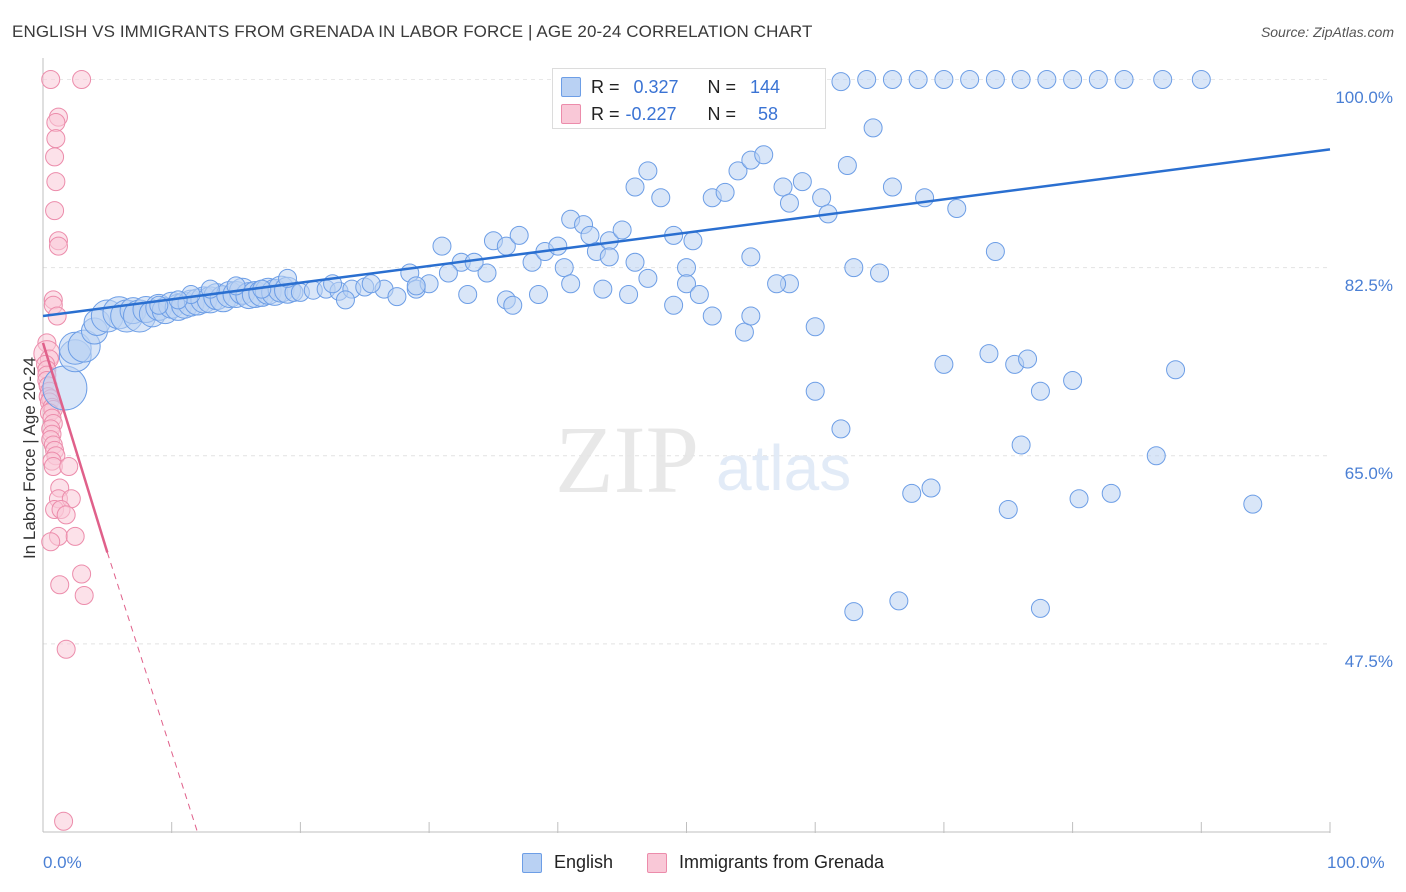  What do you see at coordinates (531, 862) in the screenshot?
I see `legend-english-swatch` at bounding box center [531, 862].